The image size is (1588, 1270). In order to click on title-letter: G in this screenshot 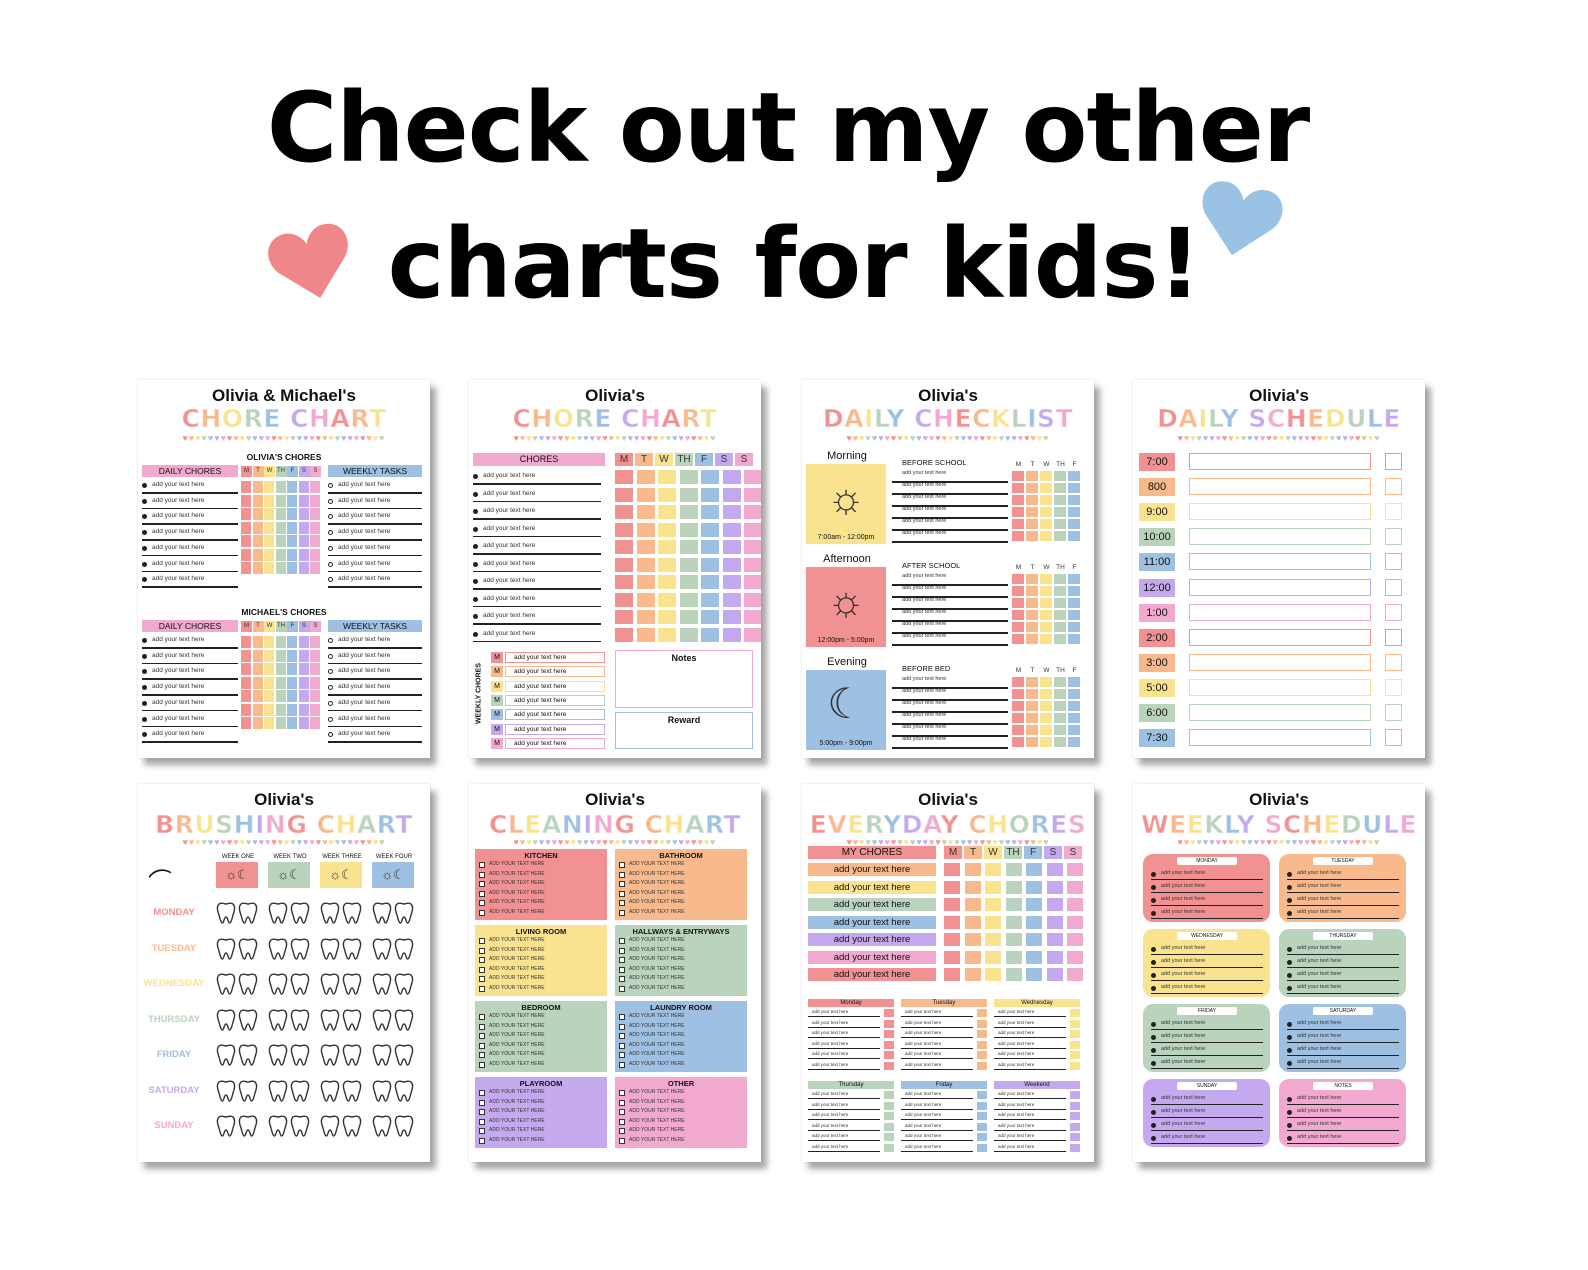, I will do `click(625, 825)`.